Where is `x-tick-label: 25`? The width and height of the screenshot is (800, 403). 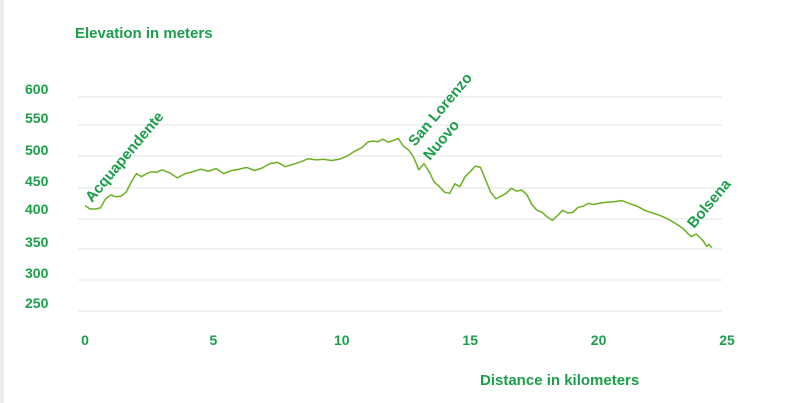
x-tick-label: 25 is located at coordinates (727, 340).